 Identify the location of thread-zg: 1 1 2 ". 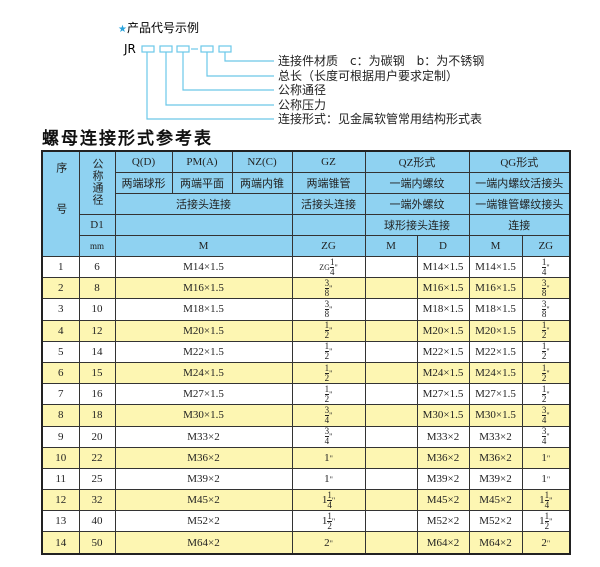
(328, 521).